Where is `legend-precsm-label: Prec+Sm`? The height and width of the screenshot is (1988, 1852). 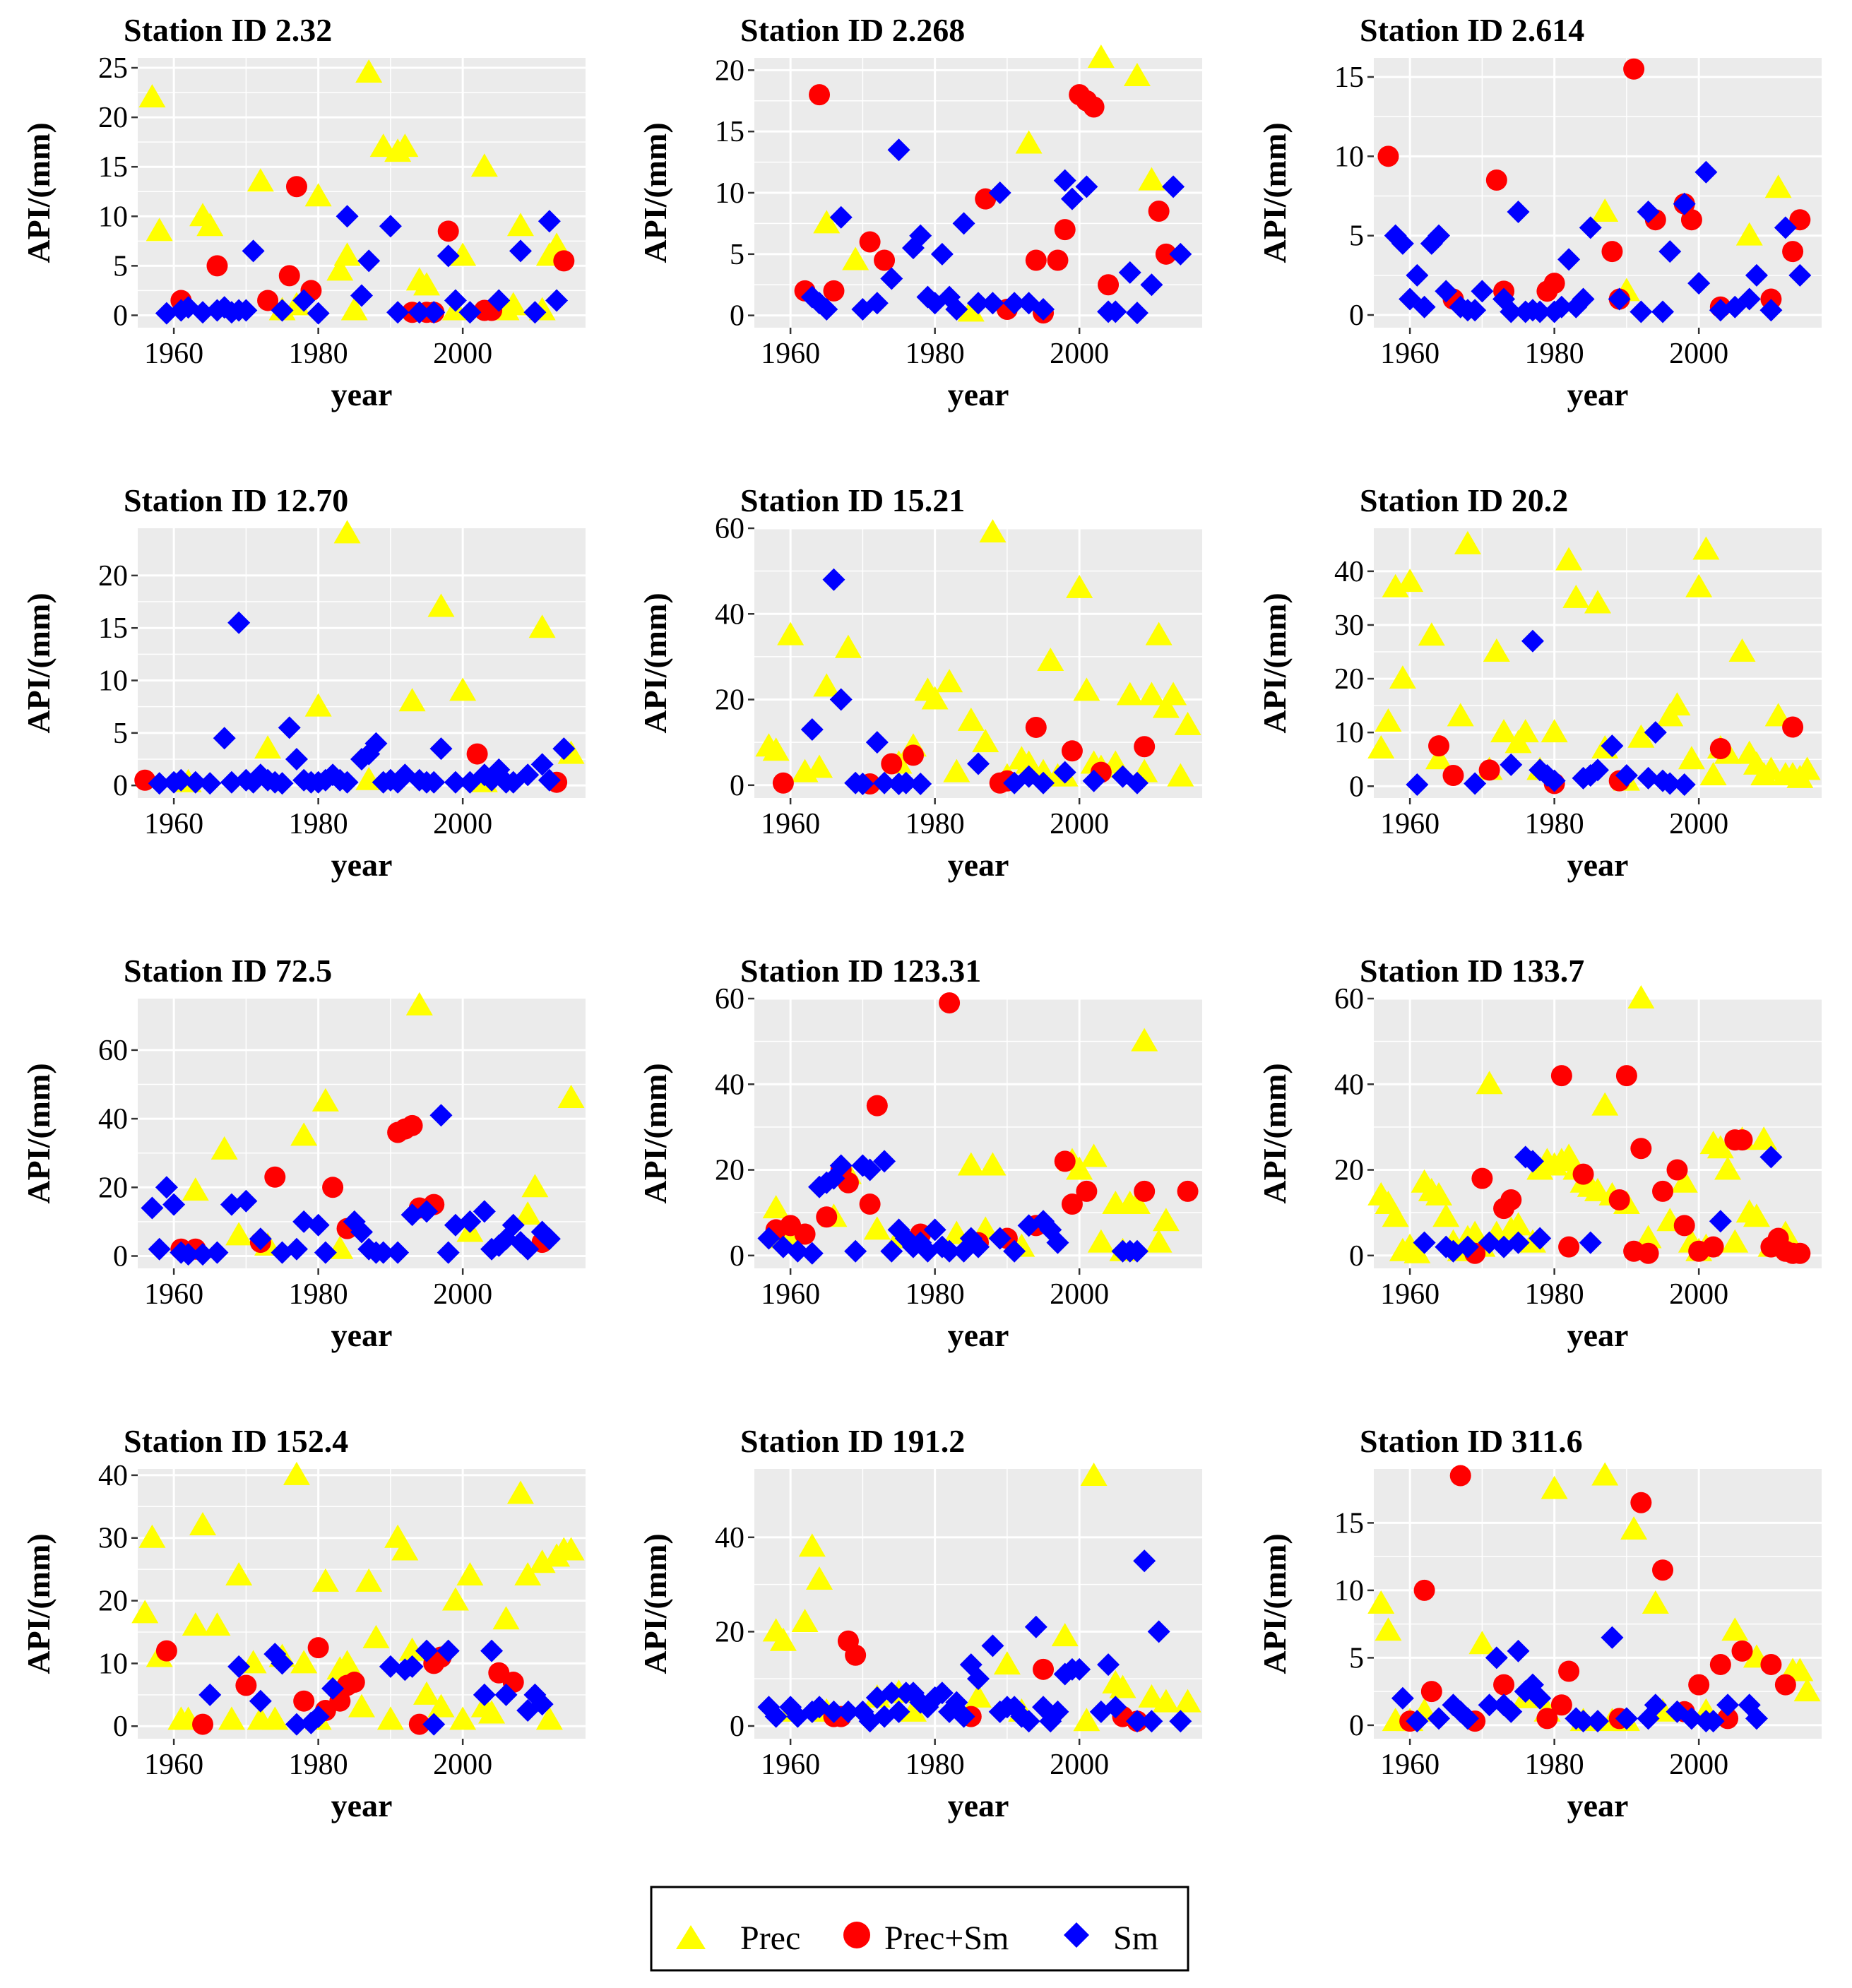
legend-precsm-label: Prec+Sm is located at coordinates (946, 1938).